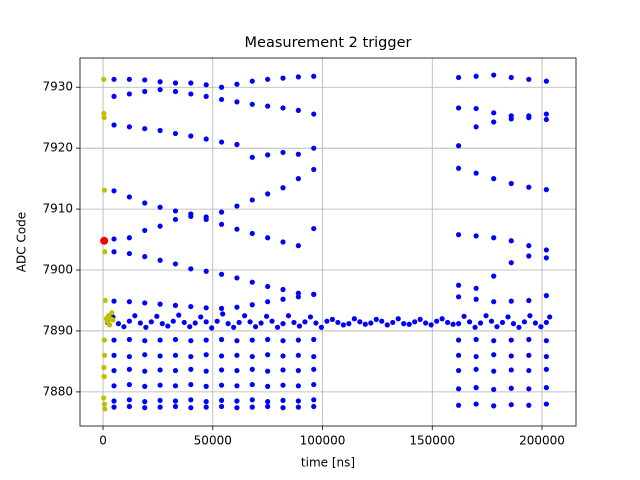  I want to click on chart-title: Measurement 2 trigger, so click(328, 43).